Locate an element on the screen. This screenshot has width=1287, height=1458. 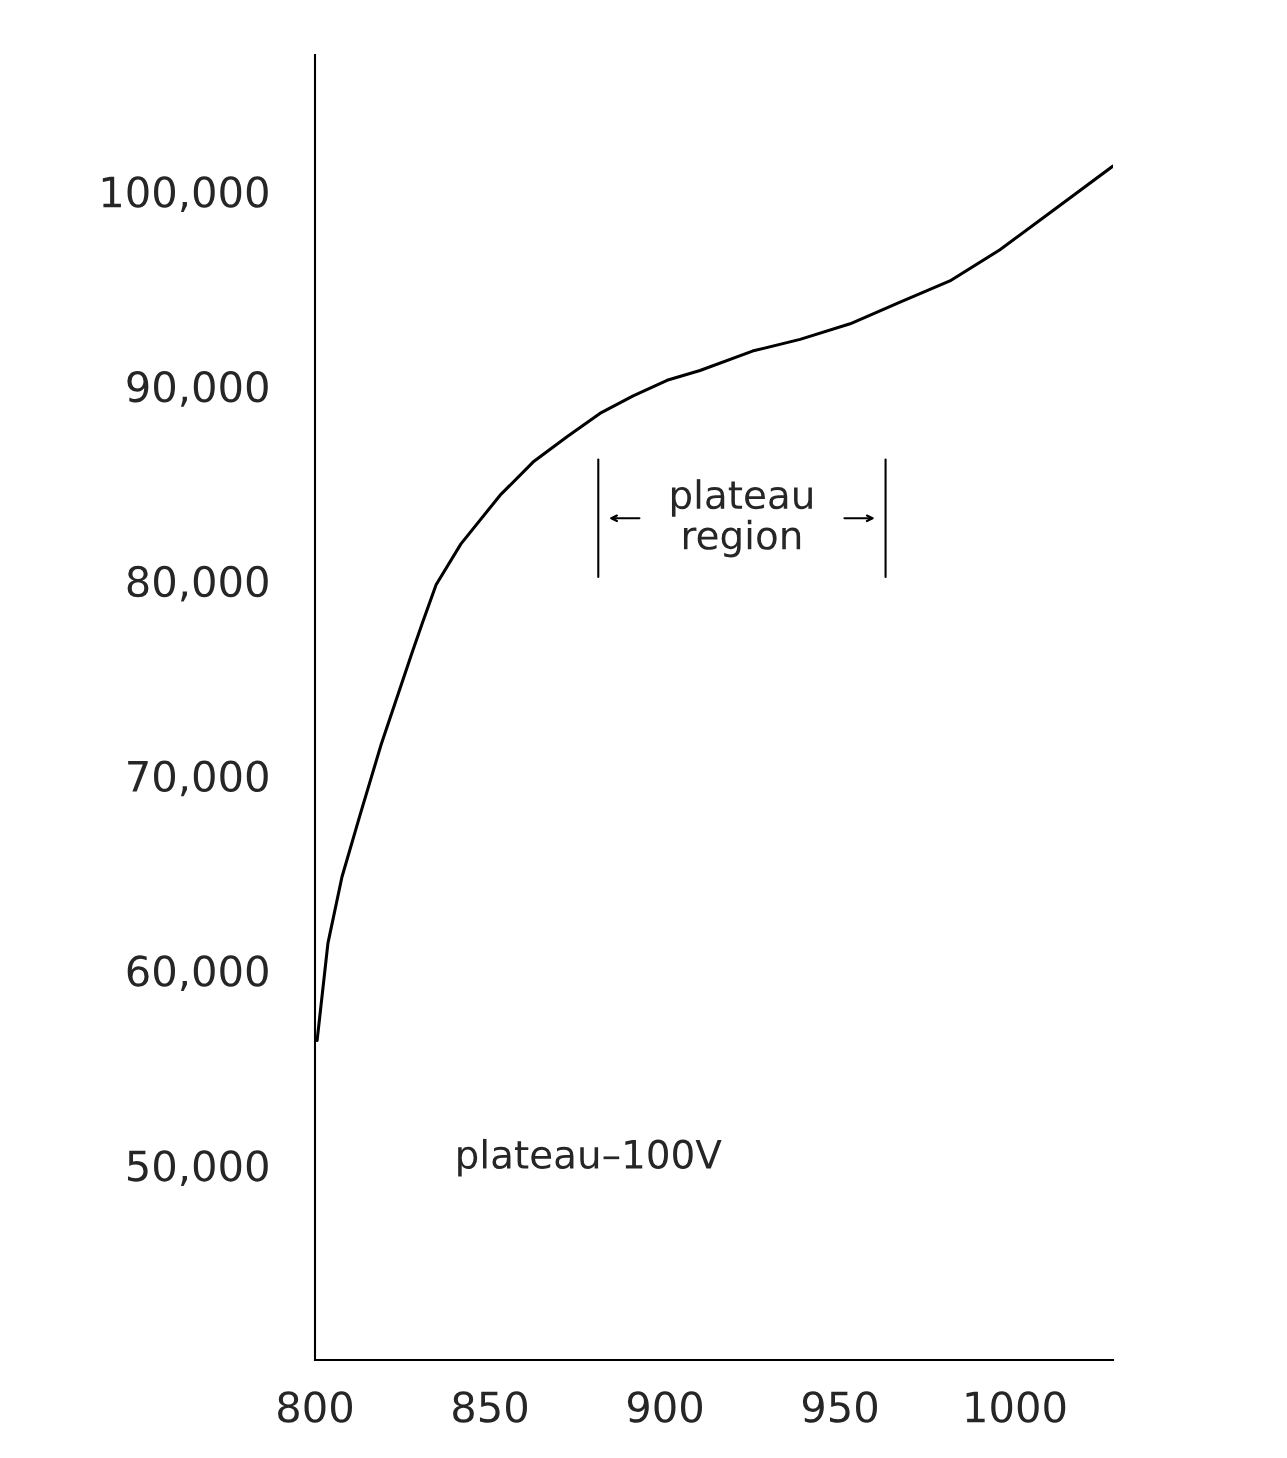
y-tick-label: 80,000 is located at coordinates (197, 583).